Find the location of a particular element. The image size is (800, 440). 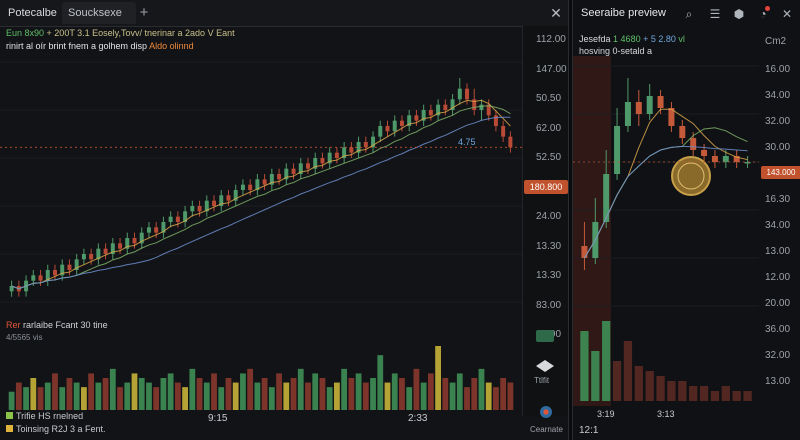

preview-price-tick: 32.00 is located at coordinates (778, 121).